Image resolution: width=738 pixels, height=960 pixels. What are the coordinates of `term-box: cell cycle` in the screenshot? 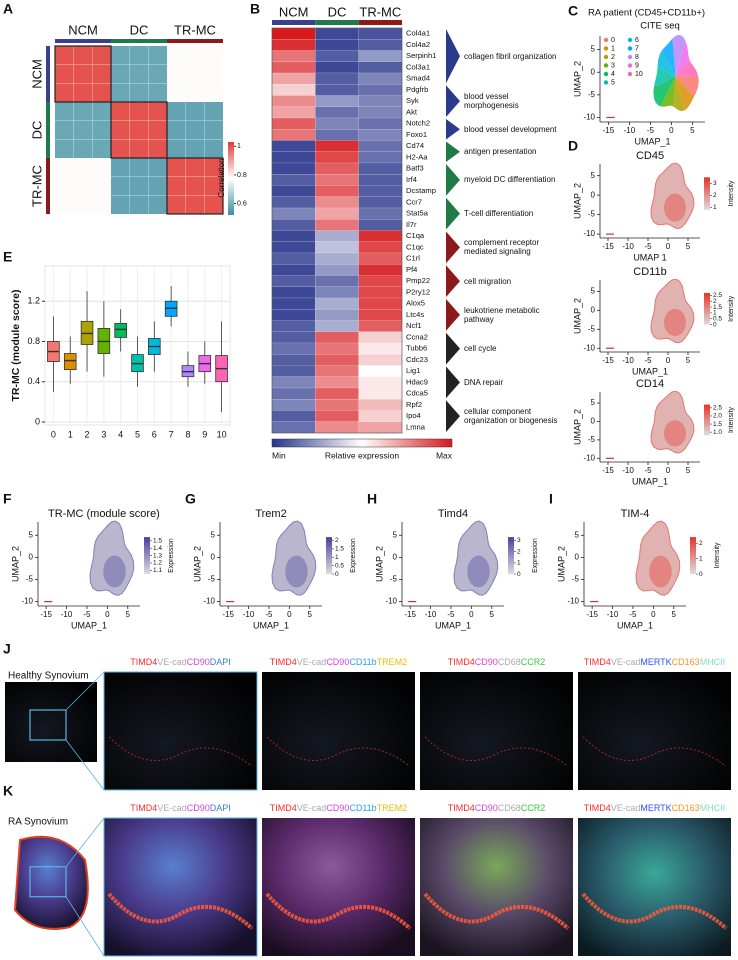 It's located at (480, 348).